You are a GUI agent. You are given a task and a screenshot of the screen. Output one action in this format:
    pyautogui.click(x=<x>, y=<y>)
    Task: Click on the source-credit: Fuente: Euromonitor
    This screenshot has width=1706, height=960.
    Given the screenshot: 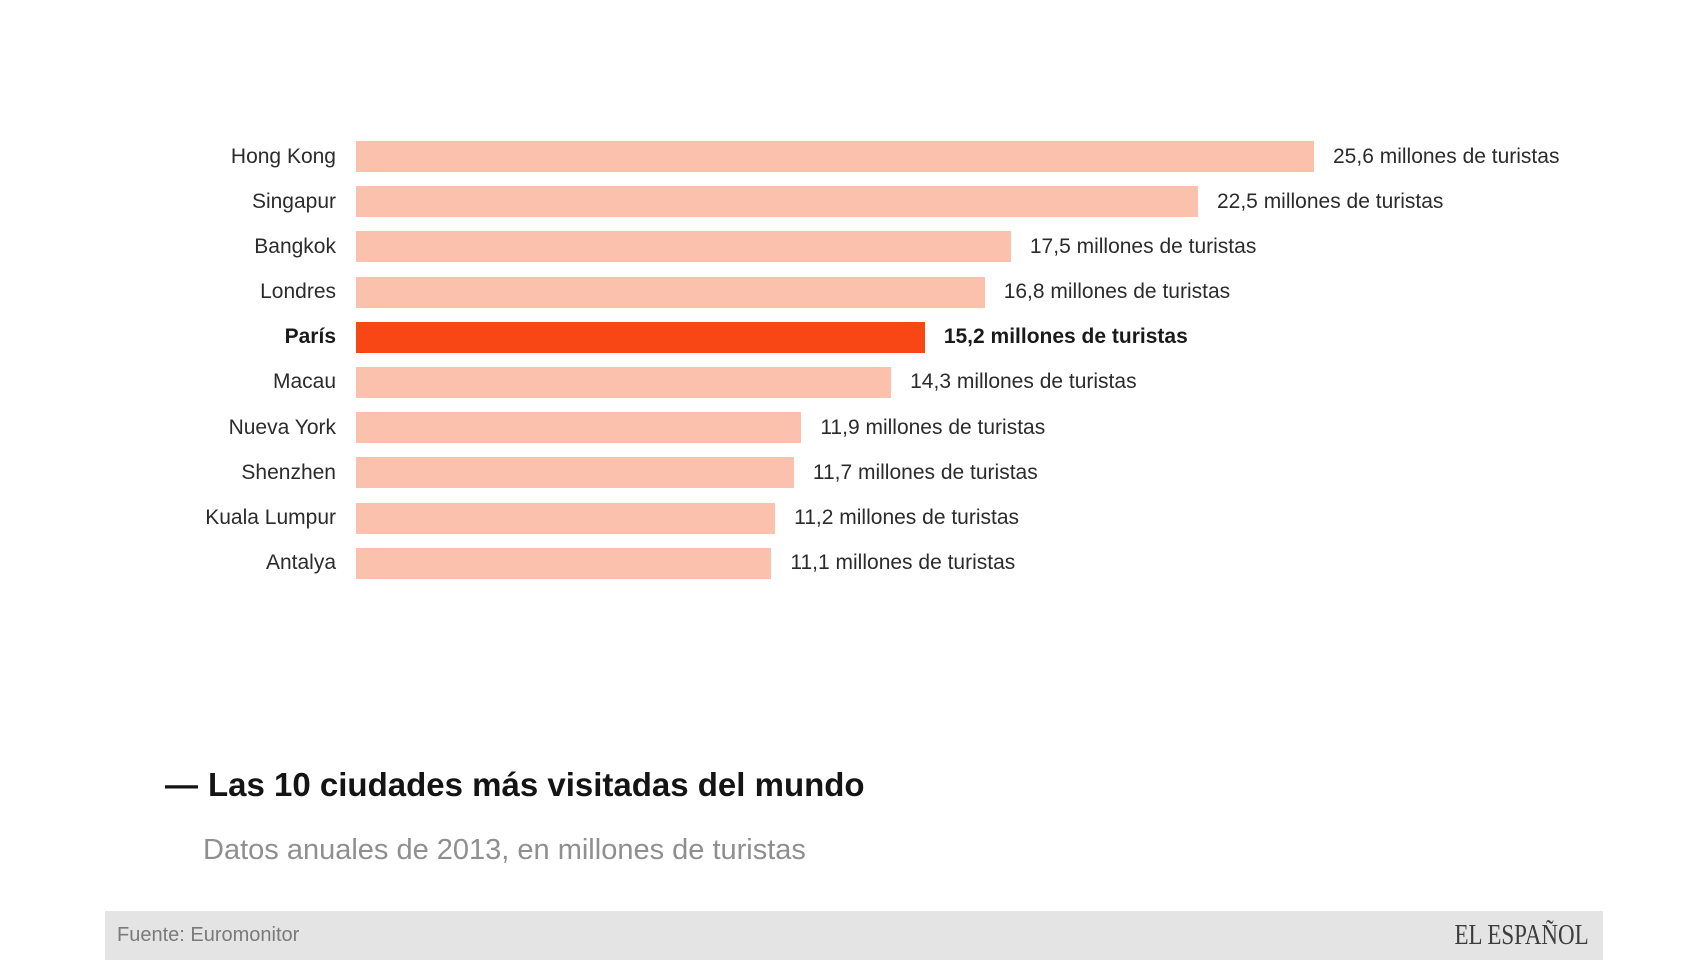 What is the action you would take?
    pyautogui.click(x=208, y=935)
    